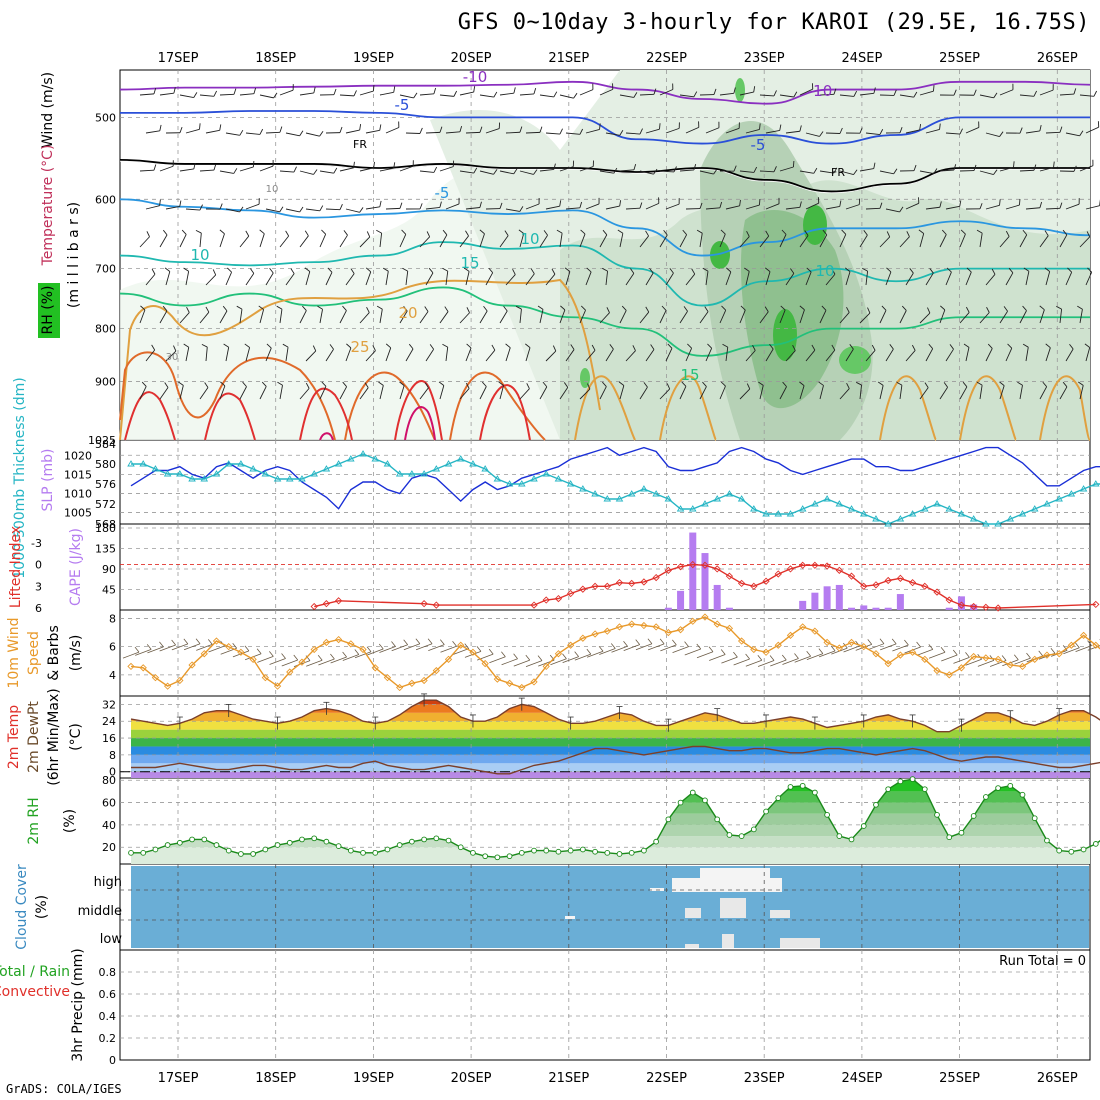 This screenshot has height=1100, width=1100. Describe the element at coordinates (108, 1038) in the screenshot. I see `precip-tick-label: 0.2` at that location.